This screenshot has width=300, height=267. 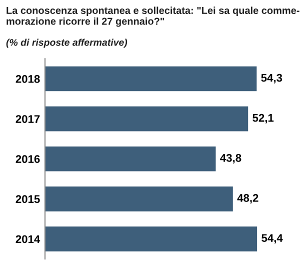 What do you see at coordinates (263, 119) in the screenshot?
I see `data-label: 52,1` at bounding box center [263, 119].